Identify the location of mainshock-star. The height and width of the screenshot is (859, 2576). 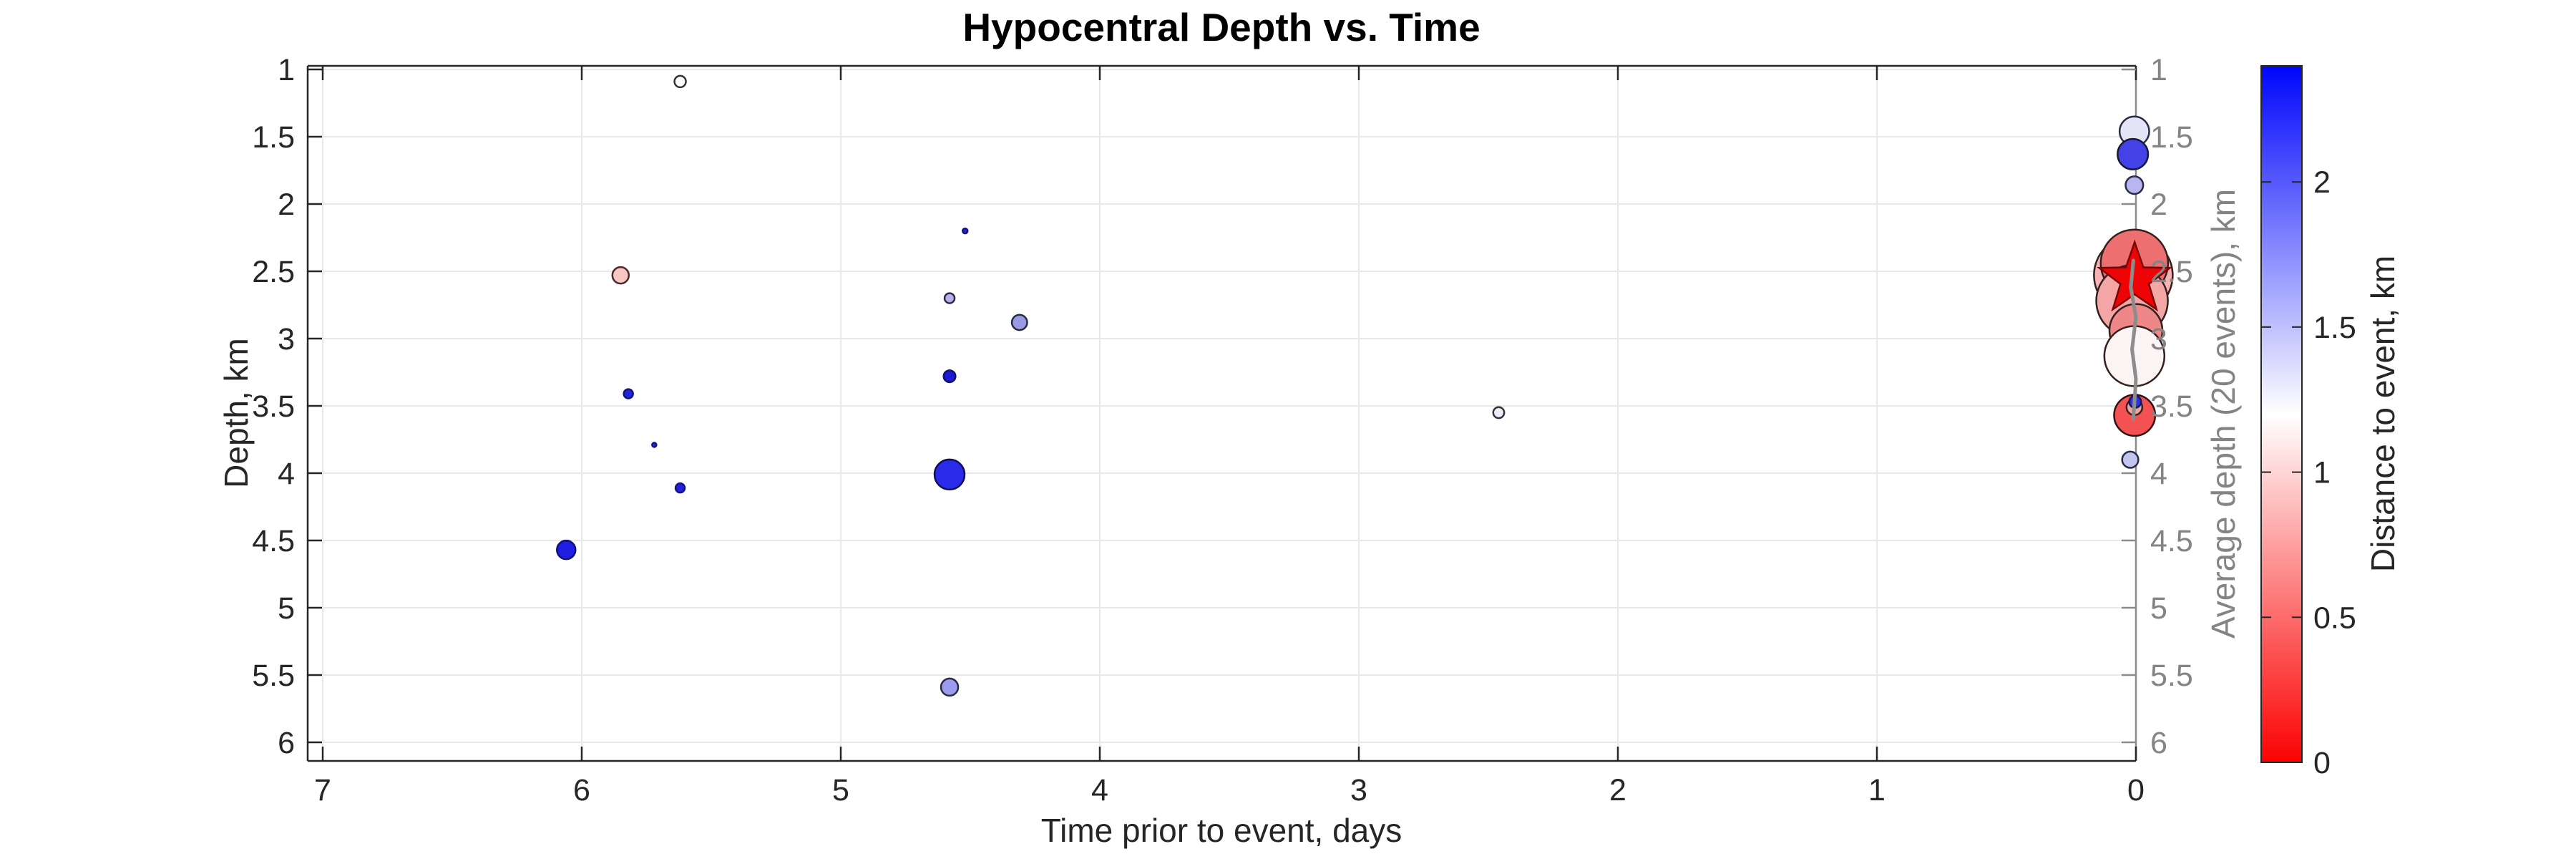
(2135, 275).